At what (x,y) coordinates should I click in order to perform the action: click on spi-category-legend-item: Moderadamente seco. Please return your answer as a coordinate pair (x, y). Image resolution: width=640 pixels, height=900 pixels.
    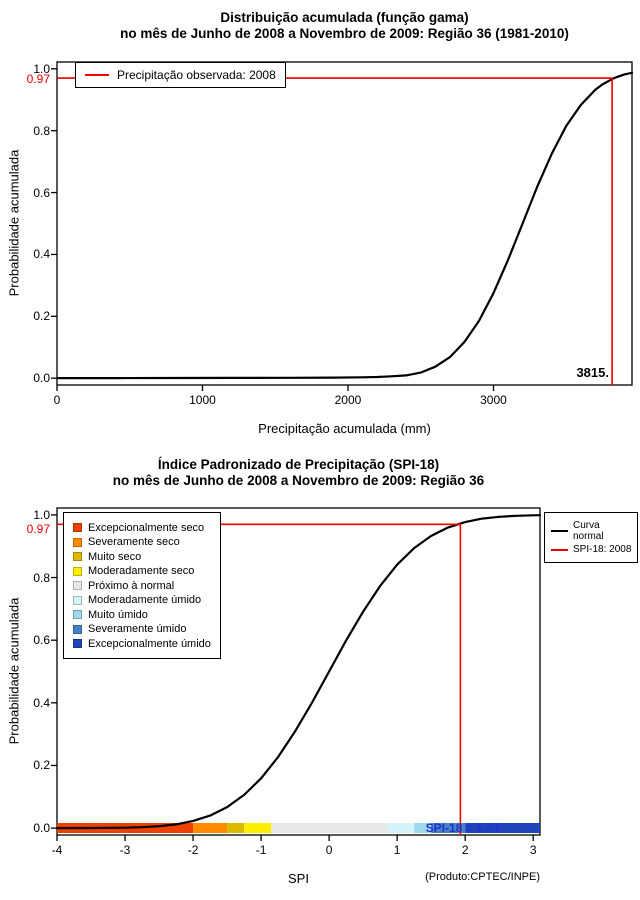
    Looking at the image, I should click on (142, 571).